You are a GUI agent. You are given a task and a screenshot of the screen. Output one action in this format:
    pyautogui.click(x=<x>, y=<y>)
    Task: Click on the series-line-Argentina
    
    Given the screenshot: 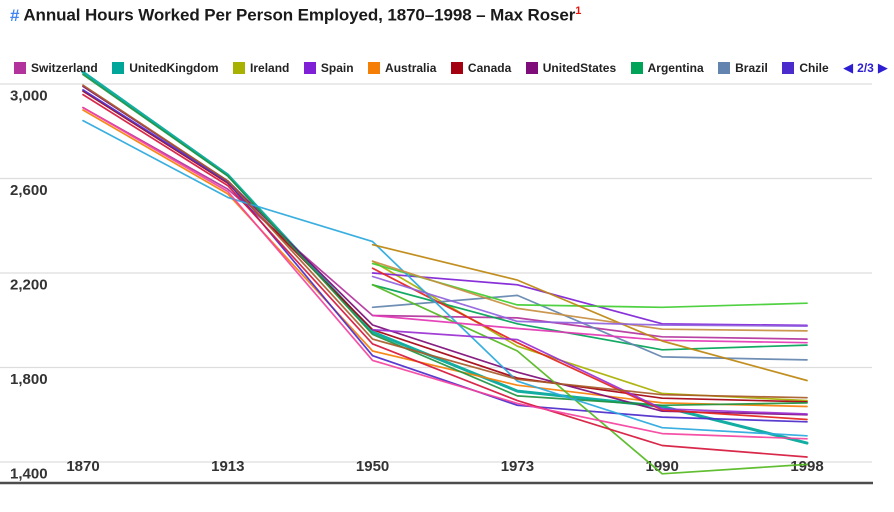 What is the action you would take?
    pyautogui.click(x=589, y=317)
    